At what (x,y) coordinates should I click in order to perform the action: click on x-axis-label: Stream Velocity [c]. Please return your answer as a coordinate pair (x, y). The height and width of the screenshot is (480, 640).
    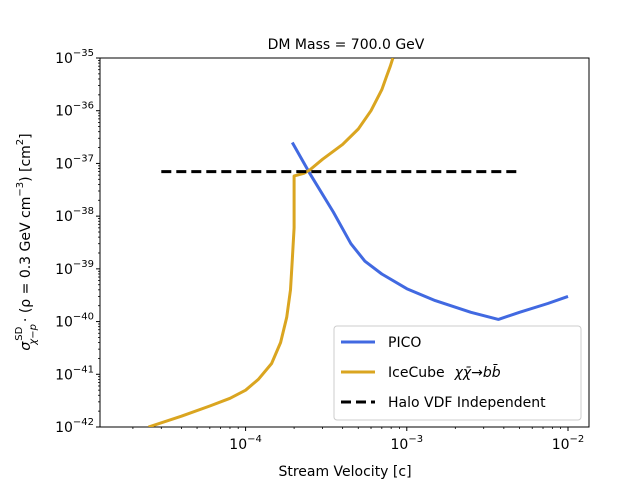
    Looking at the image, I should click on (344, 472).